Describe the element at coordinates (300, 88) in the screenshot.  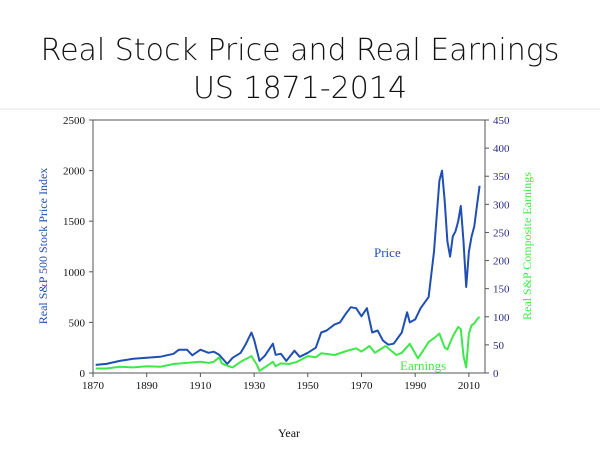
I see `slide-title-line-2: US 1871-2014` at that location.